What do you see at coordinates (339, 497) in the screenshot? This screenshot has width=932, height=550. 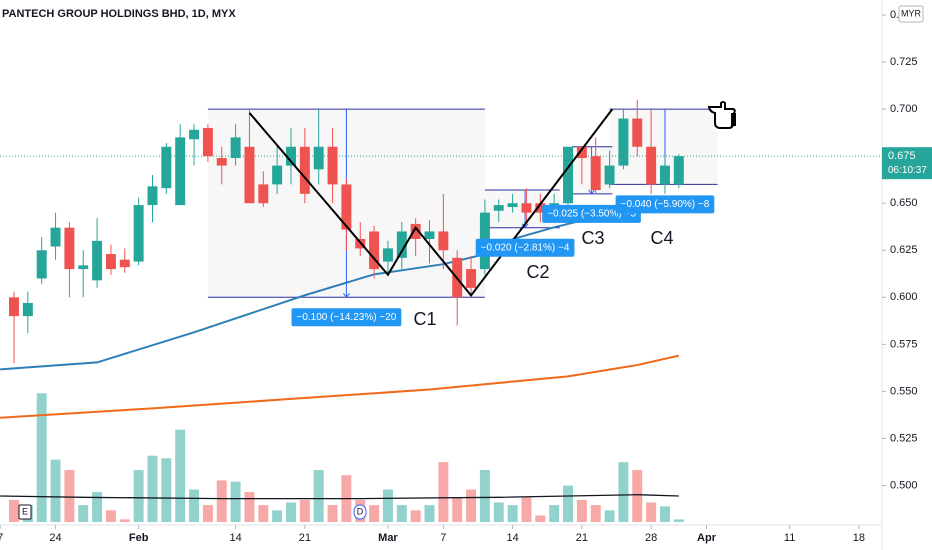 I see `volume-ma-line` at bounding box center [339, 497].